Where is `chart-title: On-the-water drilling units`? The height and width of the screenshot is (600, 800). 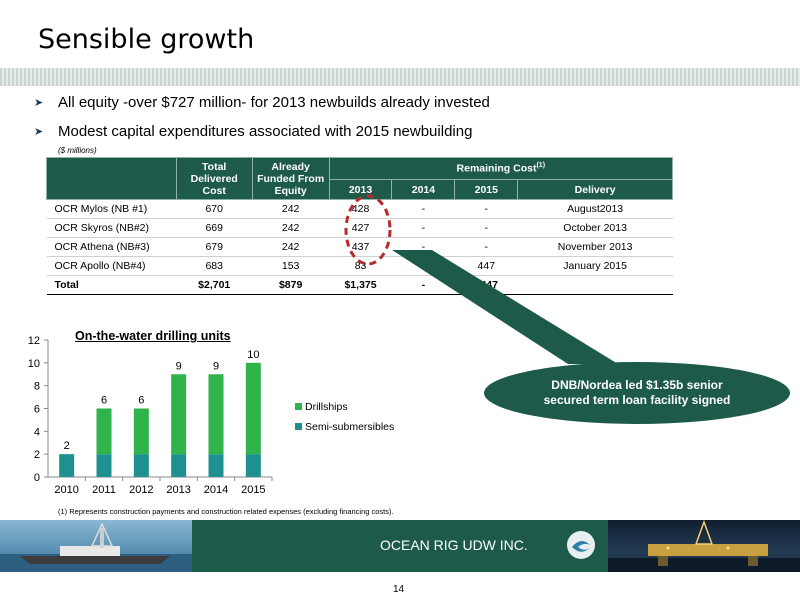
chart-title: On-the-water drilling units is located at coordinates (153, 336).